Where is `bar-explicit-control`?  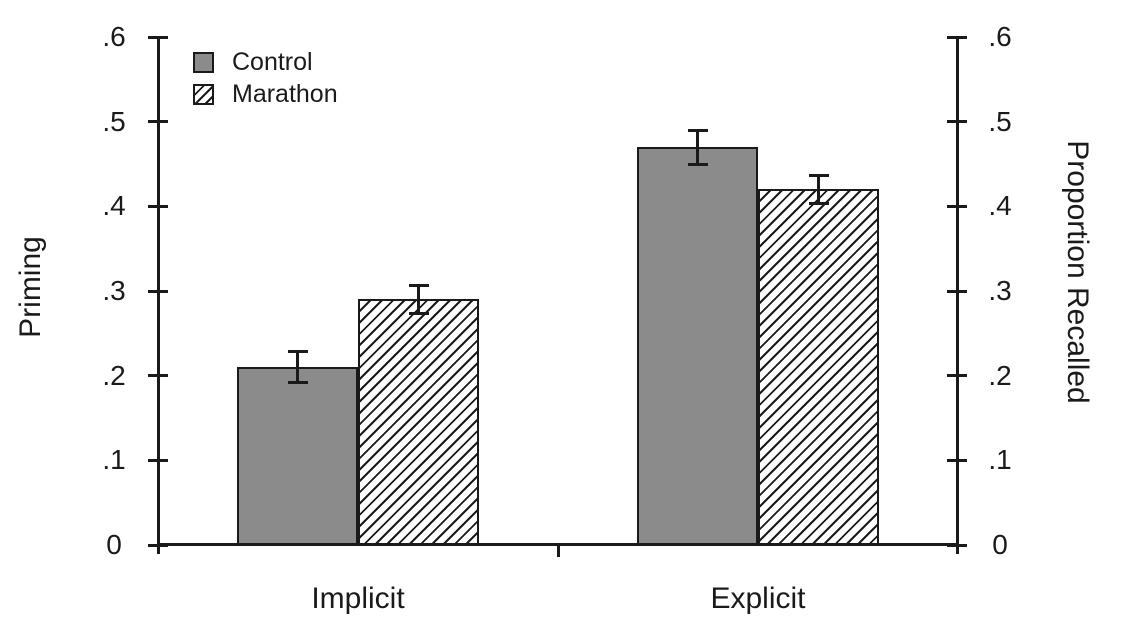 bar-explicit-control is located at coordinates (697, 346).